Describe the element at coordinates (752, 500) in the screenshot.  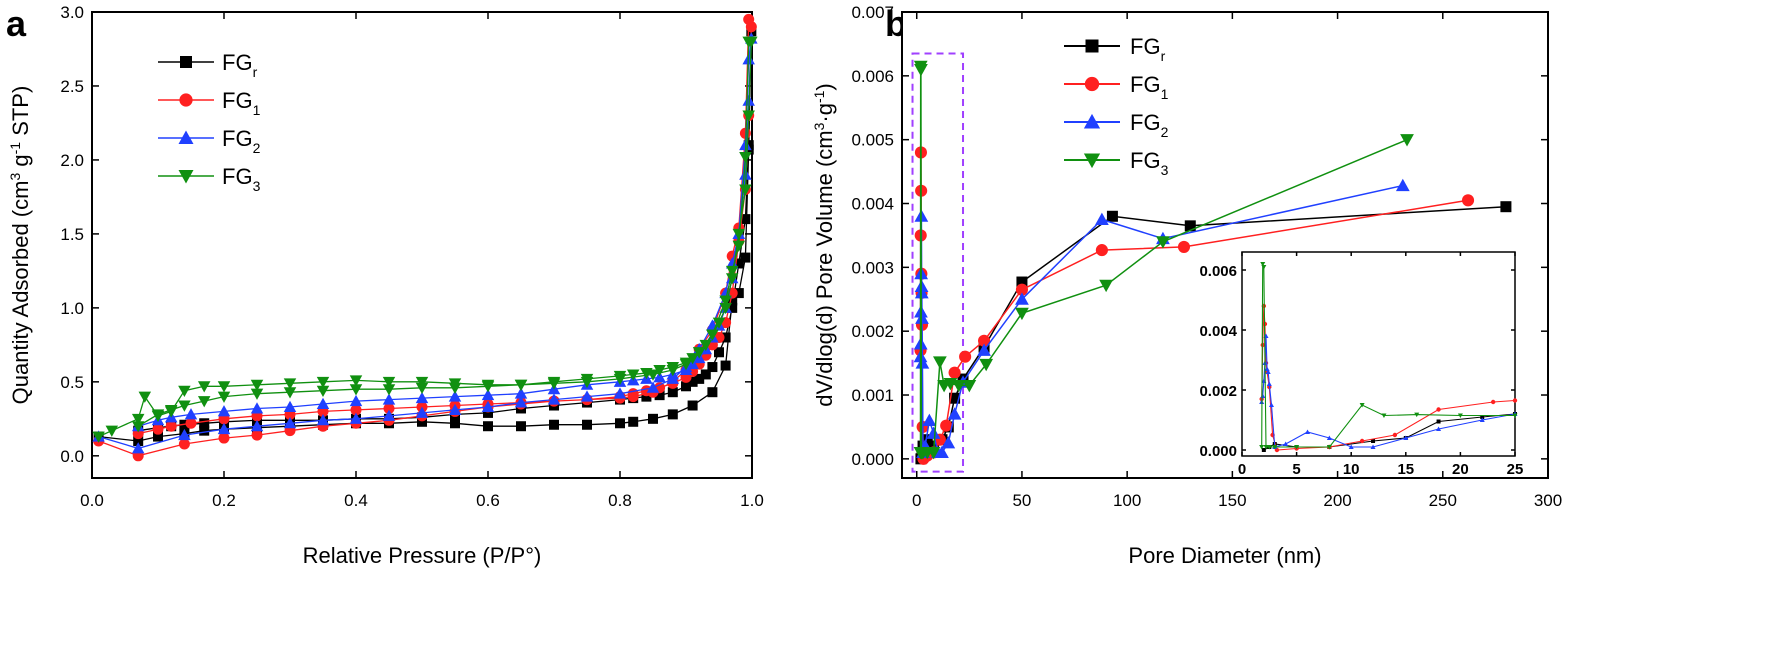
I see `x-tick-label: 1.0` at that location.